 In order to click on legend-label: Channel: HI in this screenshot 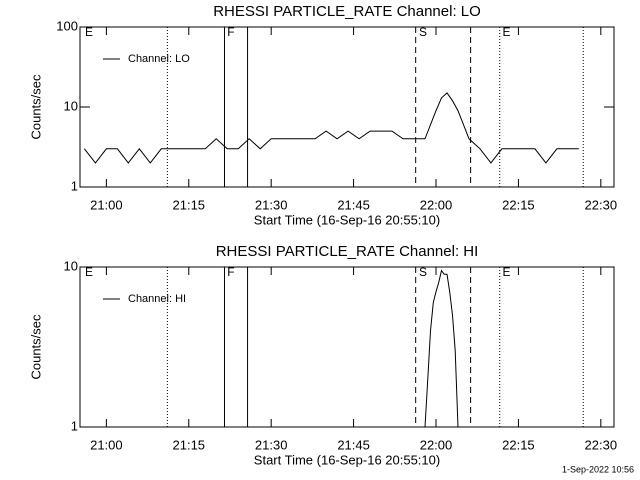, I will do `click(157, 299)`.